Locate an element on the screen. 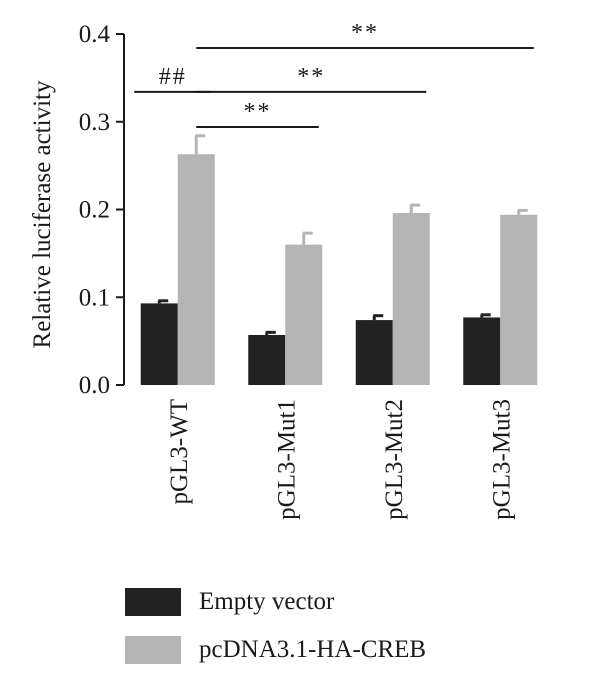  x-tick-label-pgl3-mut2: pGL3-Mut2 is located at coordinates (394, 459).